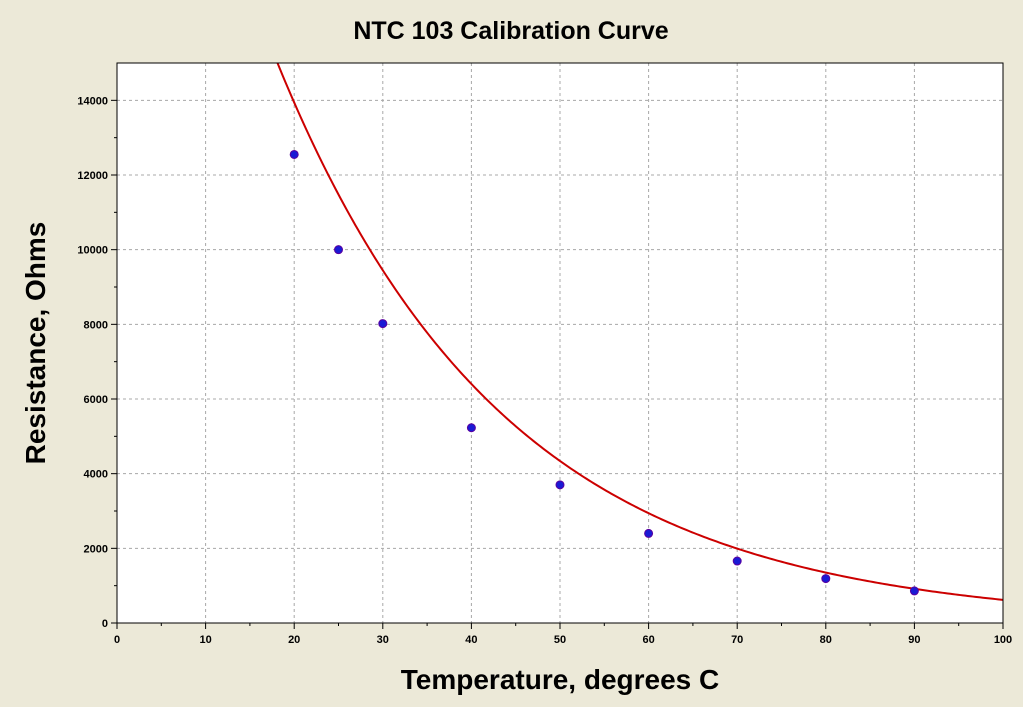 Image resolution: width=1023 pixels, height=707 pixels. What do you see at coordinates (105, 624) in the screenshot?
I see `y-tick-label: 0` at bounding box center [105, 624].